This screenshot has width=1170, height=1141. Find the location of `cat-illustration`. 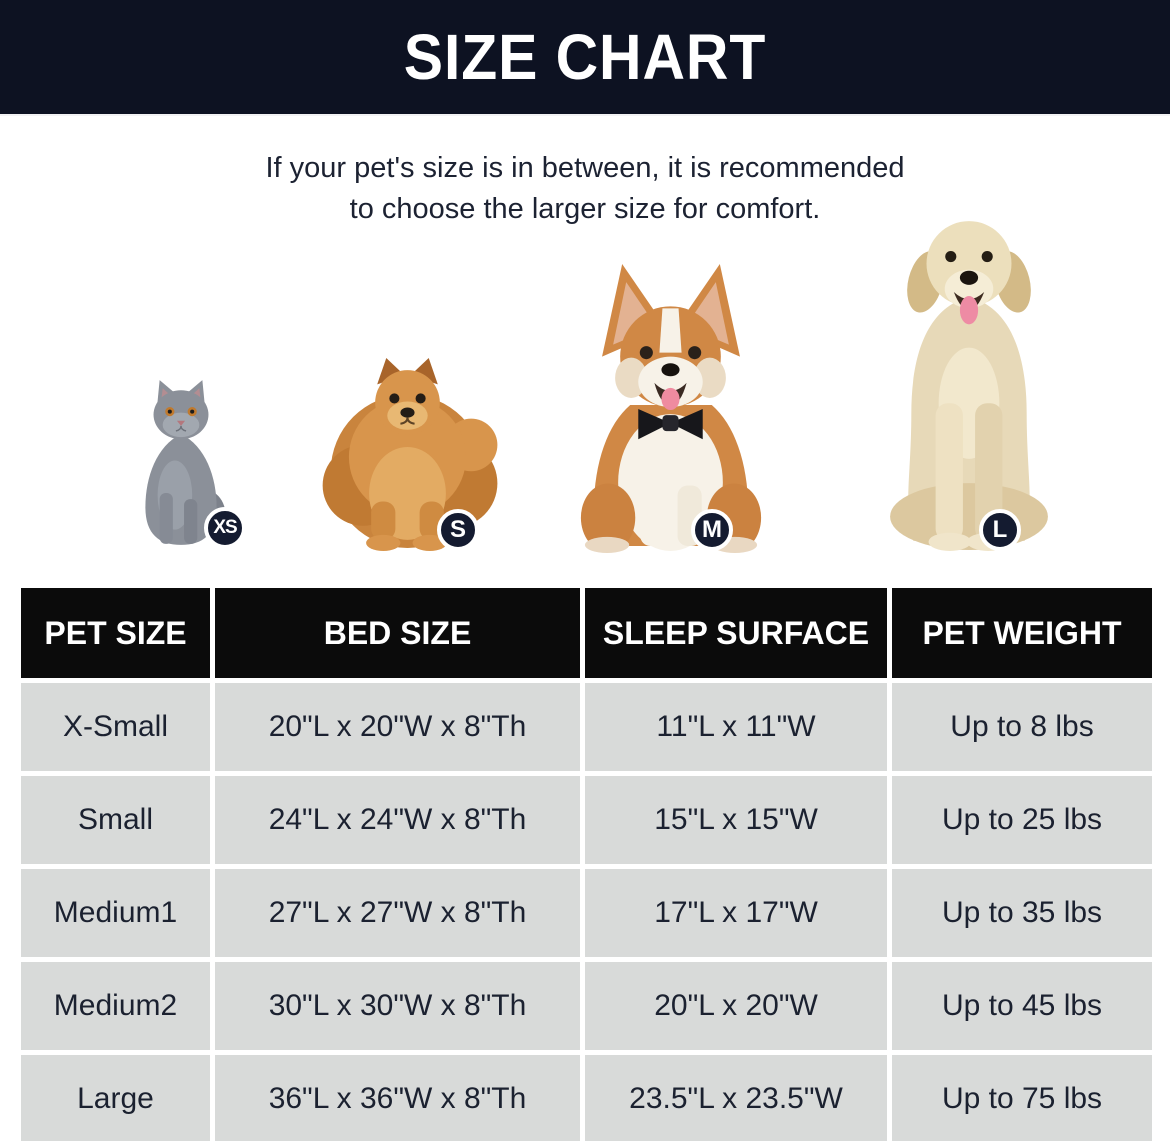

cat-illustration is located at coordinates (181, 462).